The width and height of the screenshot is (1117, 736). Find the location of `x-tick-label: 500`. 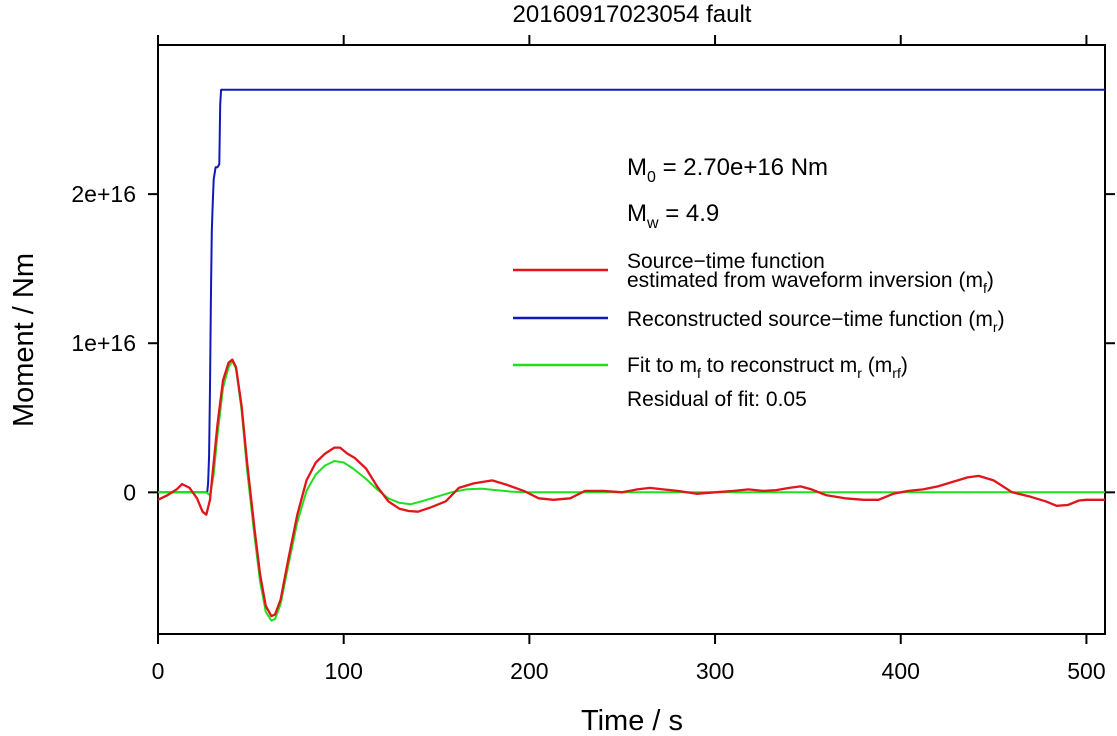

x-tick-label: 500 is located at coordinates (1086, 671).